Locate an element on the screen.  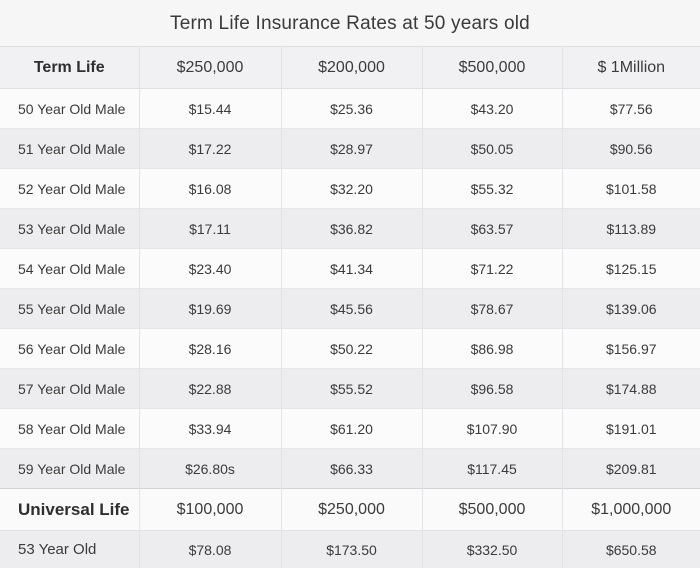
rate-cell: $139.06 is located at coordinates (631, 308).